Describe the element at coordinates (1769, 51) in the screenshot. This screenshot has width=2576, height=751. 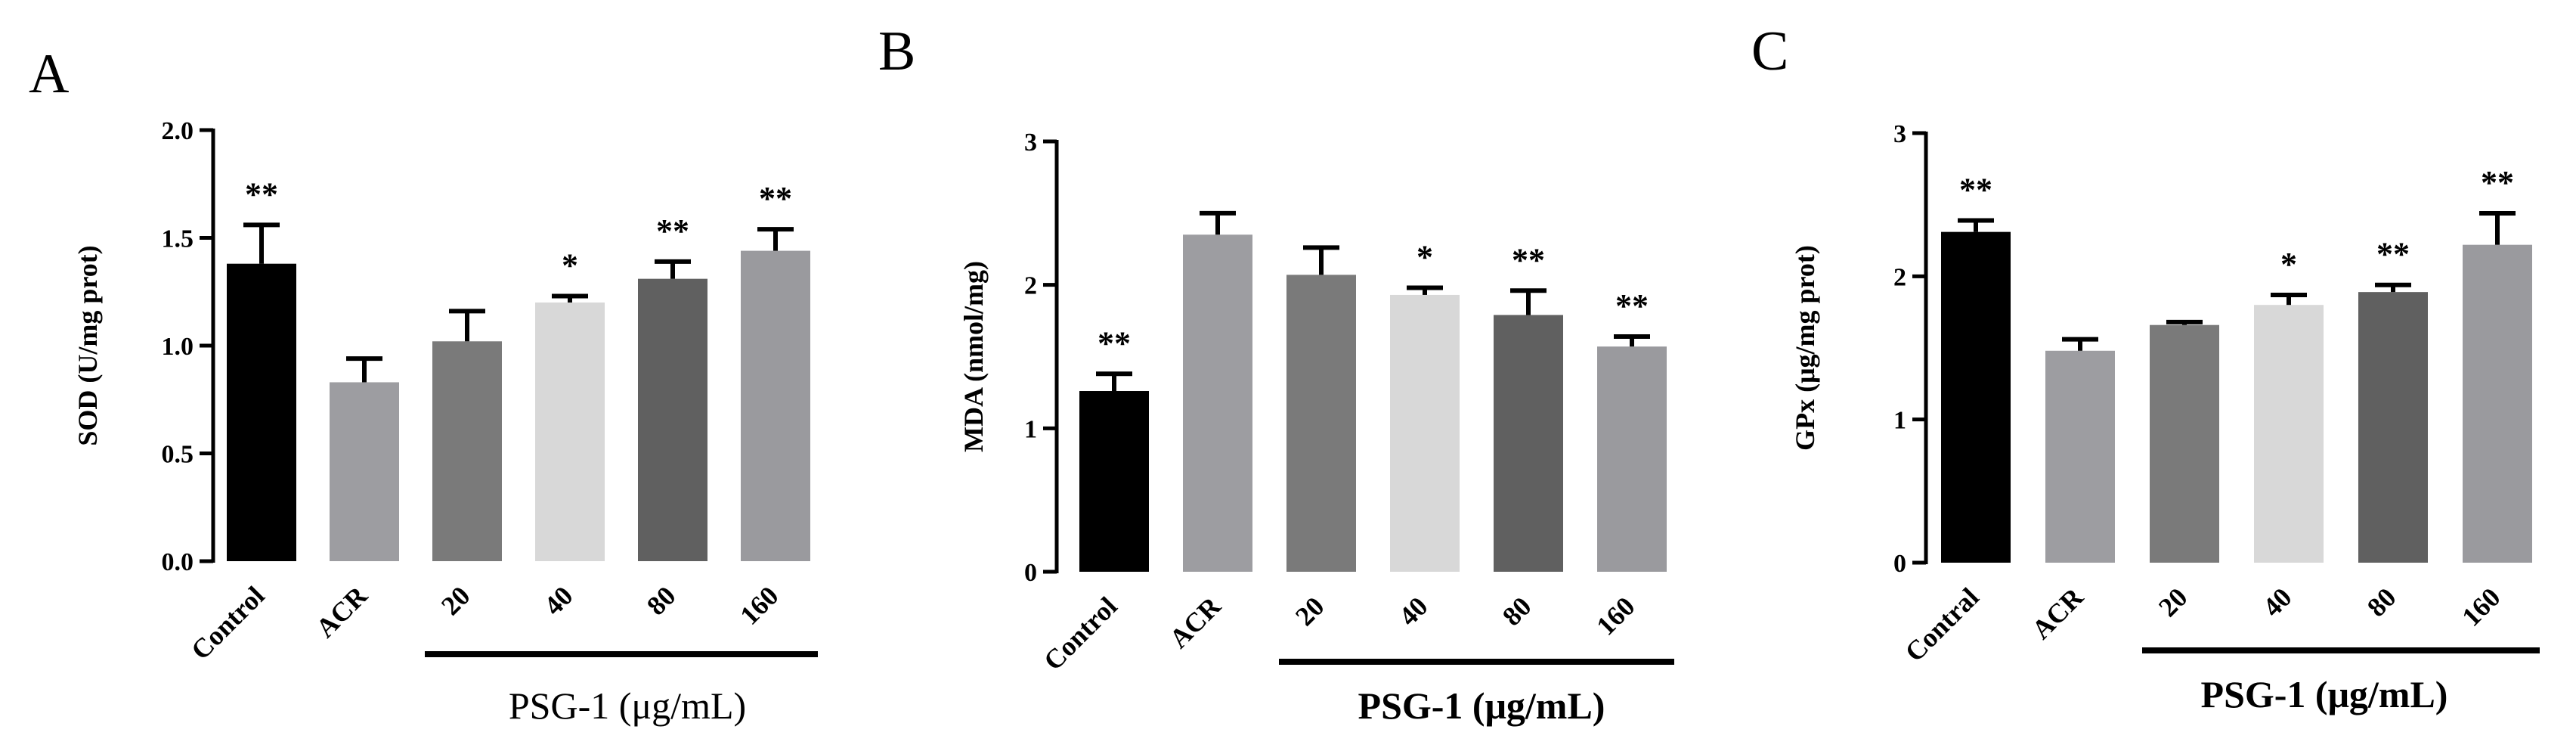
I see `panel-letter: C` at that location.